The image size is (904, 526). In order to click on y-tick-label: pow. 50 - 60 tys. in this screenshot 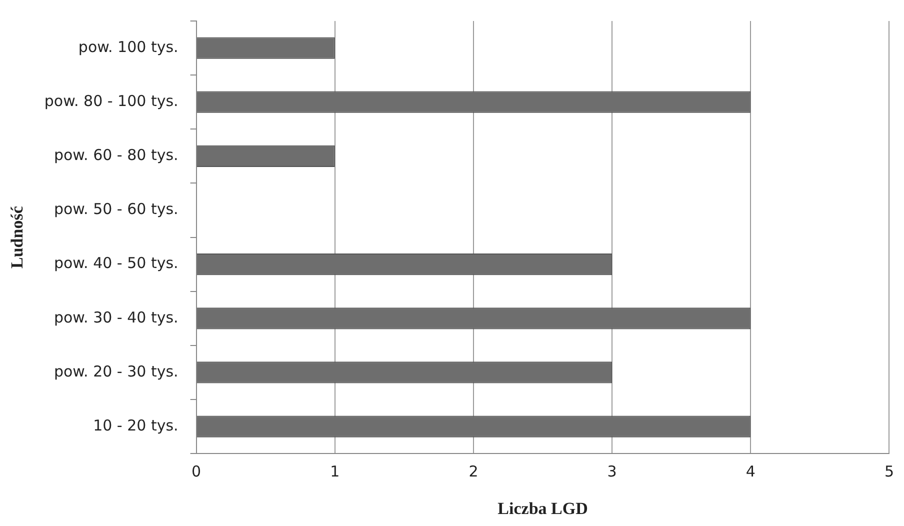, I will do `click(116, 209)`.